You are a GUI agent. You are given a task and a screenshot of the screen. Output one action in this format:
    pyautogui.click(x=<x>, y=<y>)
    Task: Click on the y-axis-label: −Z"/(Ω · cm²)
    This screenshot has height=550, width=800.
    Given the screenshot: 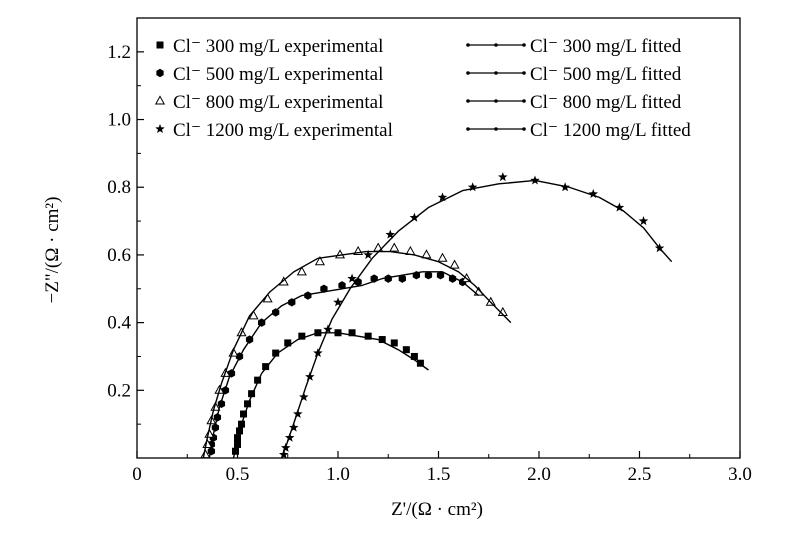 What is the action you would take?
    pyautogui.click(x=52, y=250)
    